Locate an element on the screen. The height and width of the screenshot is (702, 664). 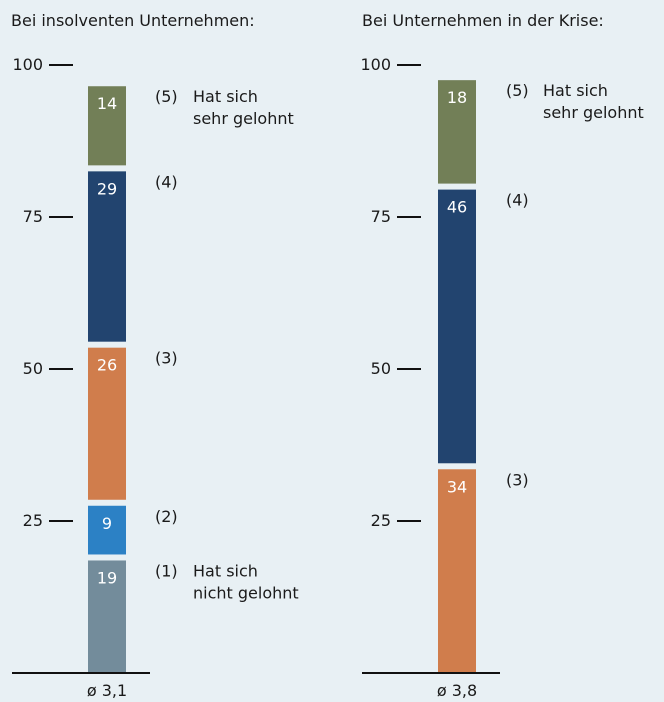
chart-title: Bei Unternehmen in der Krise: is located at coordinates (483, 20).